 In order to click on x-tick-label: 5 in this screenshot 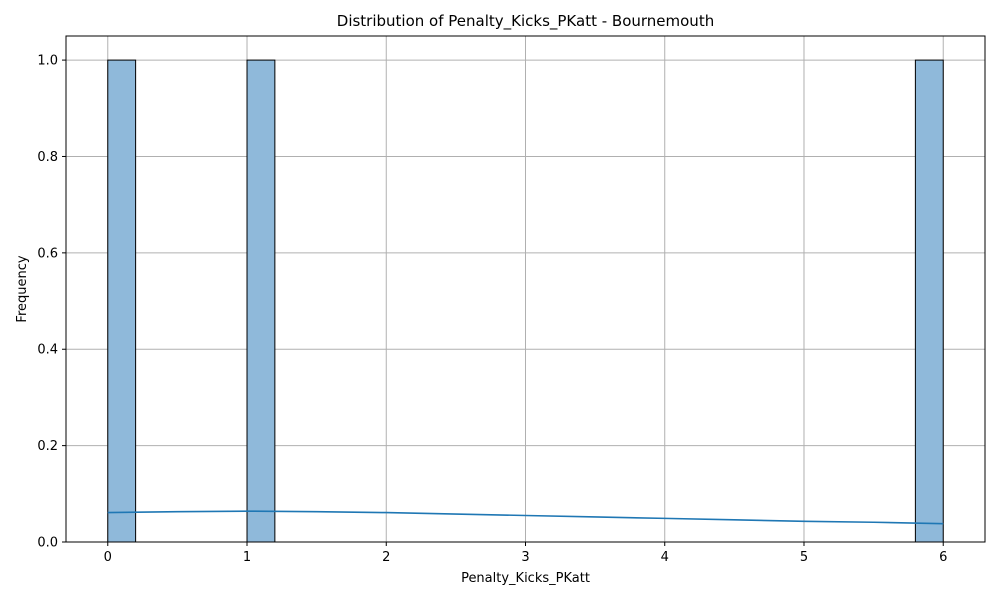, I will do `click(804, 557)`.